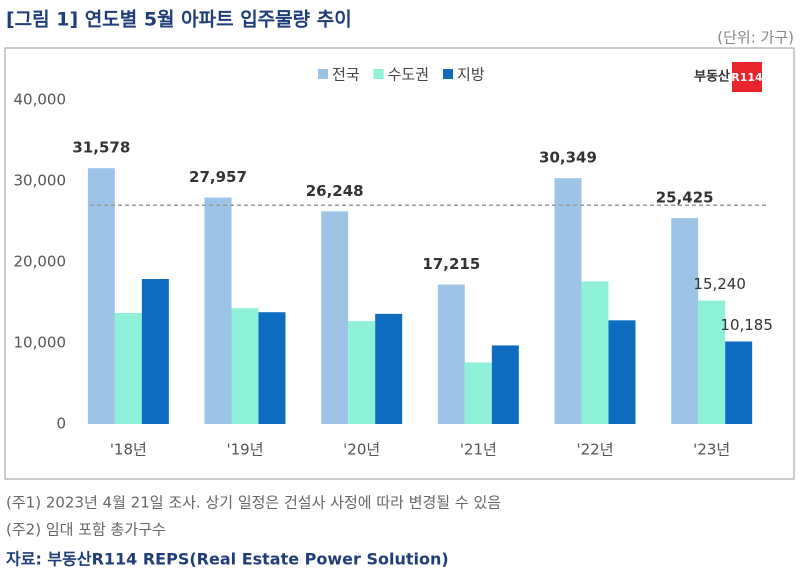  What do you see at coordinates (711, 450) in the screenshot?
I see `x-tick-label: '23년` at bounding box center [711, 450].